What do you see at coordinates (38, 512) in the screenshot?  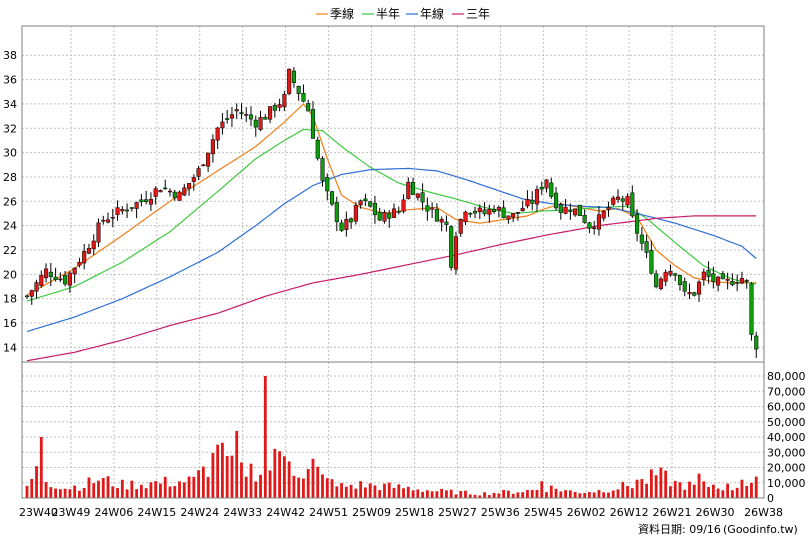 I see `x-tick-label: 23W40` at bounding box center [38, 512].